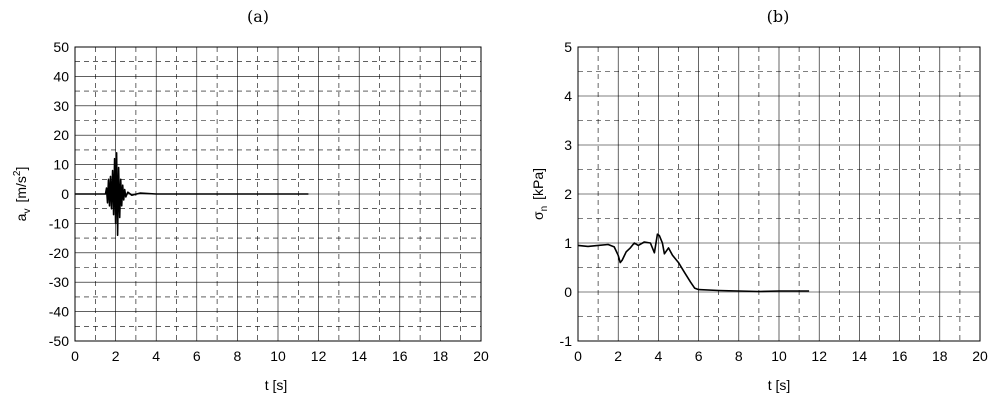 The image size is (993, 396). Describe the element at coordinates (61, 165) in the screenshot. I see `panel-a-y-tick-label: 10` at that location.